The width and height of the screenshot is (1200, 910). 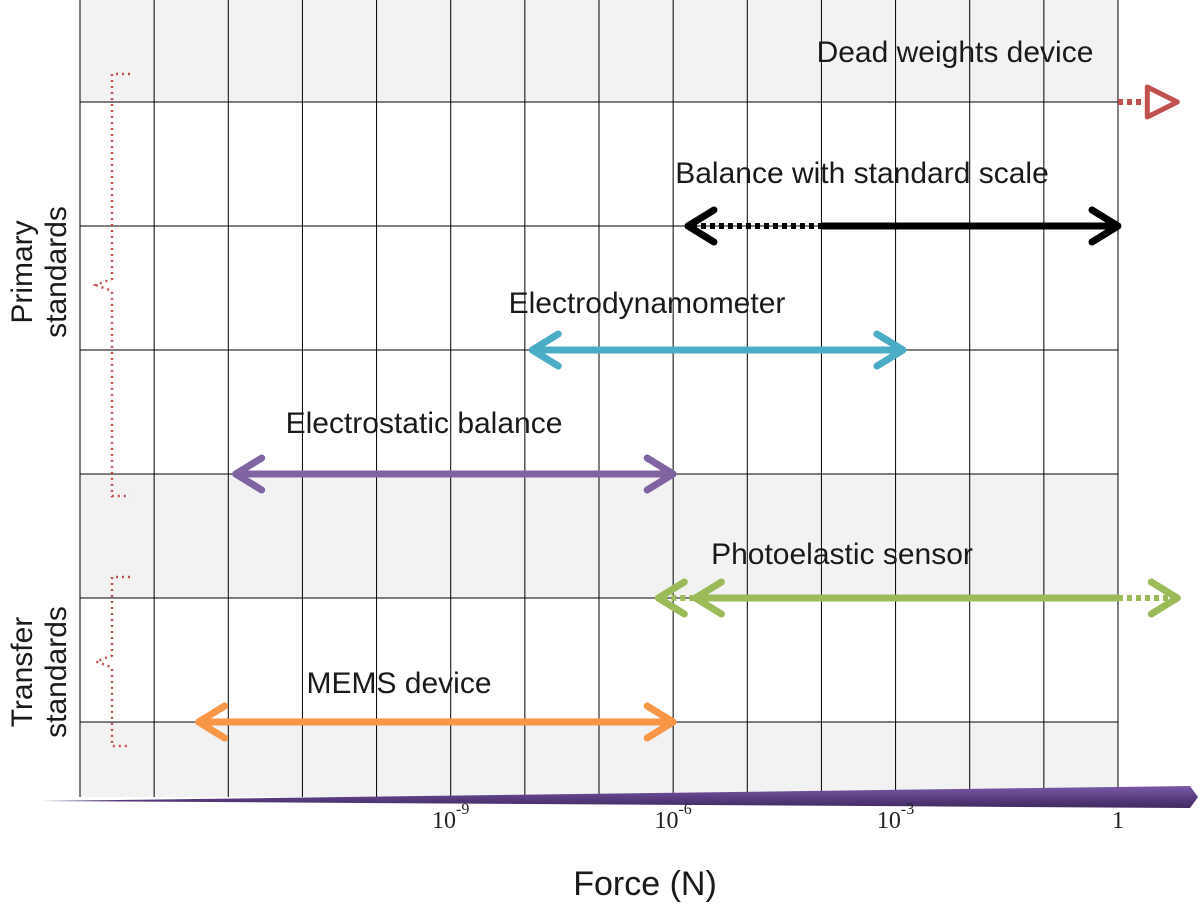 I want to click on transfer-label-line2: standards, so click(x=56, y=672).